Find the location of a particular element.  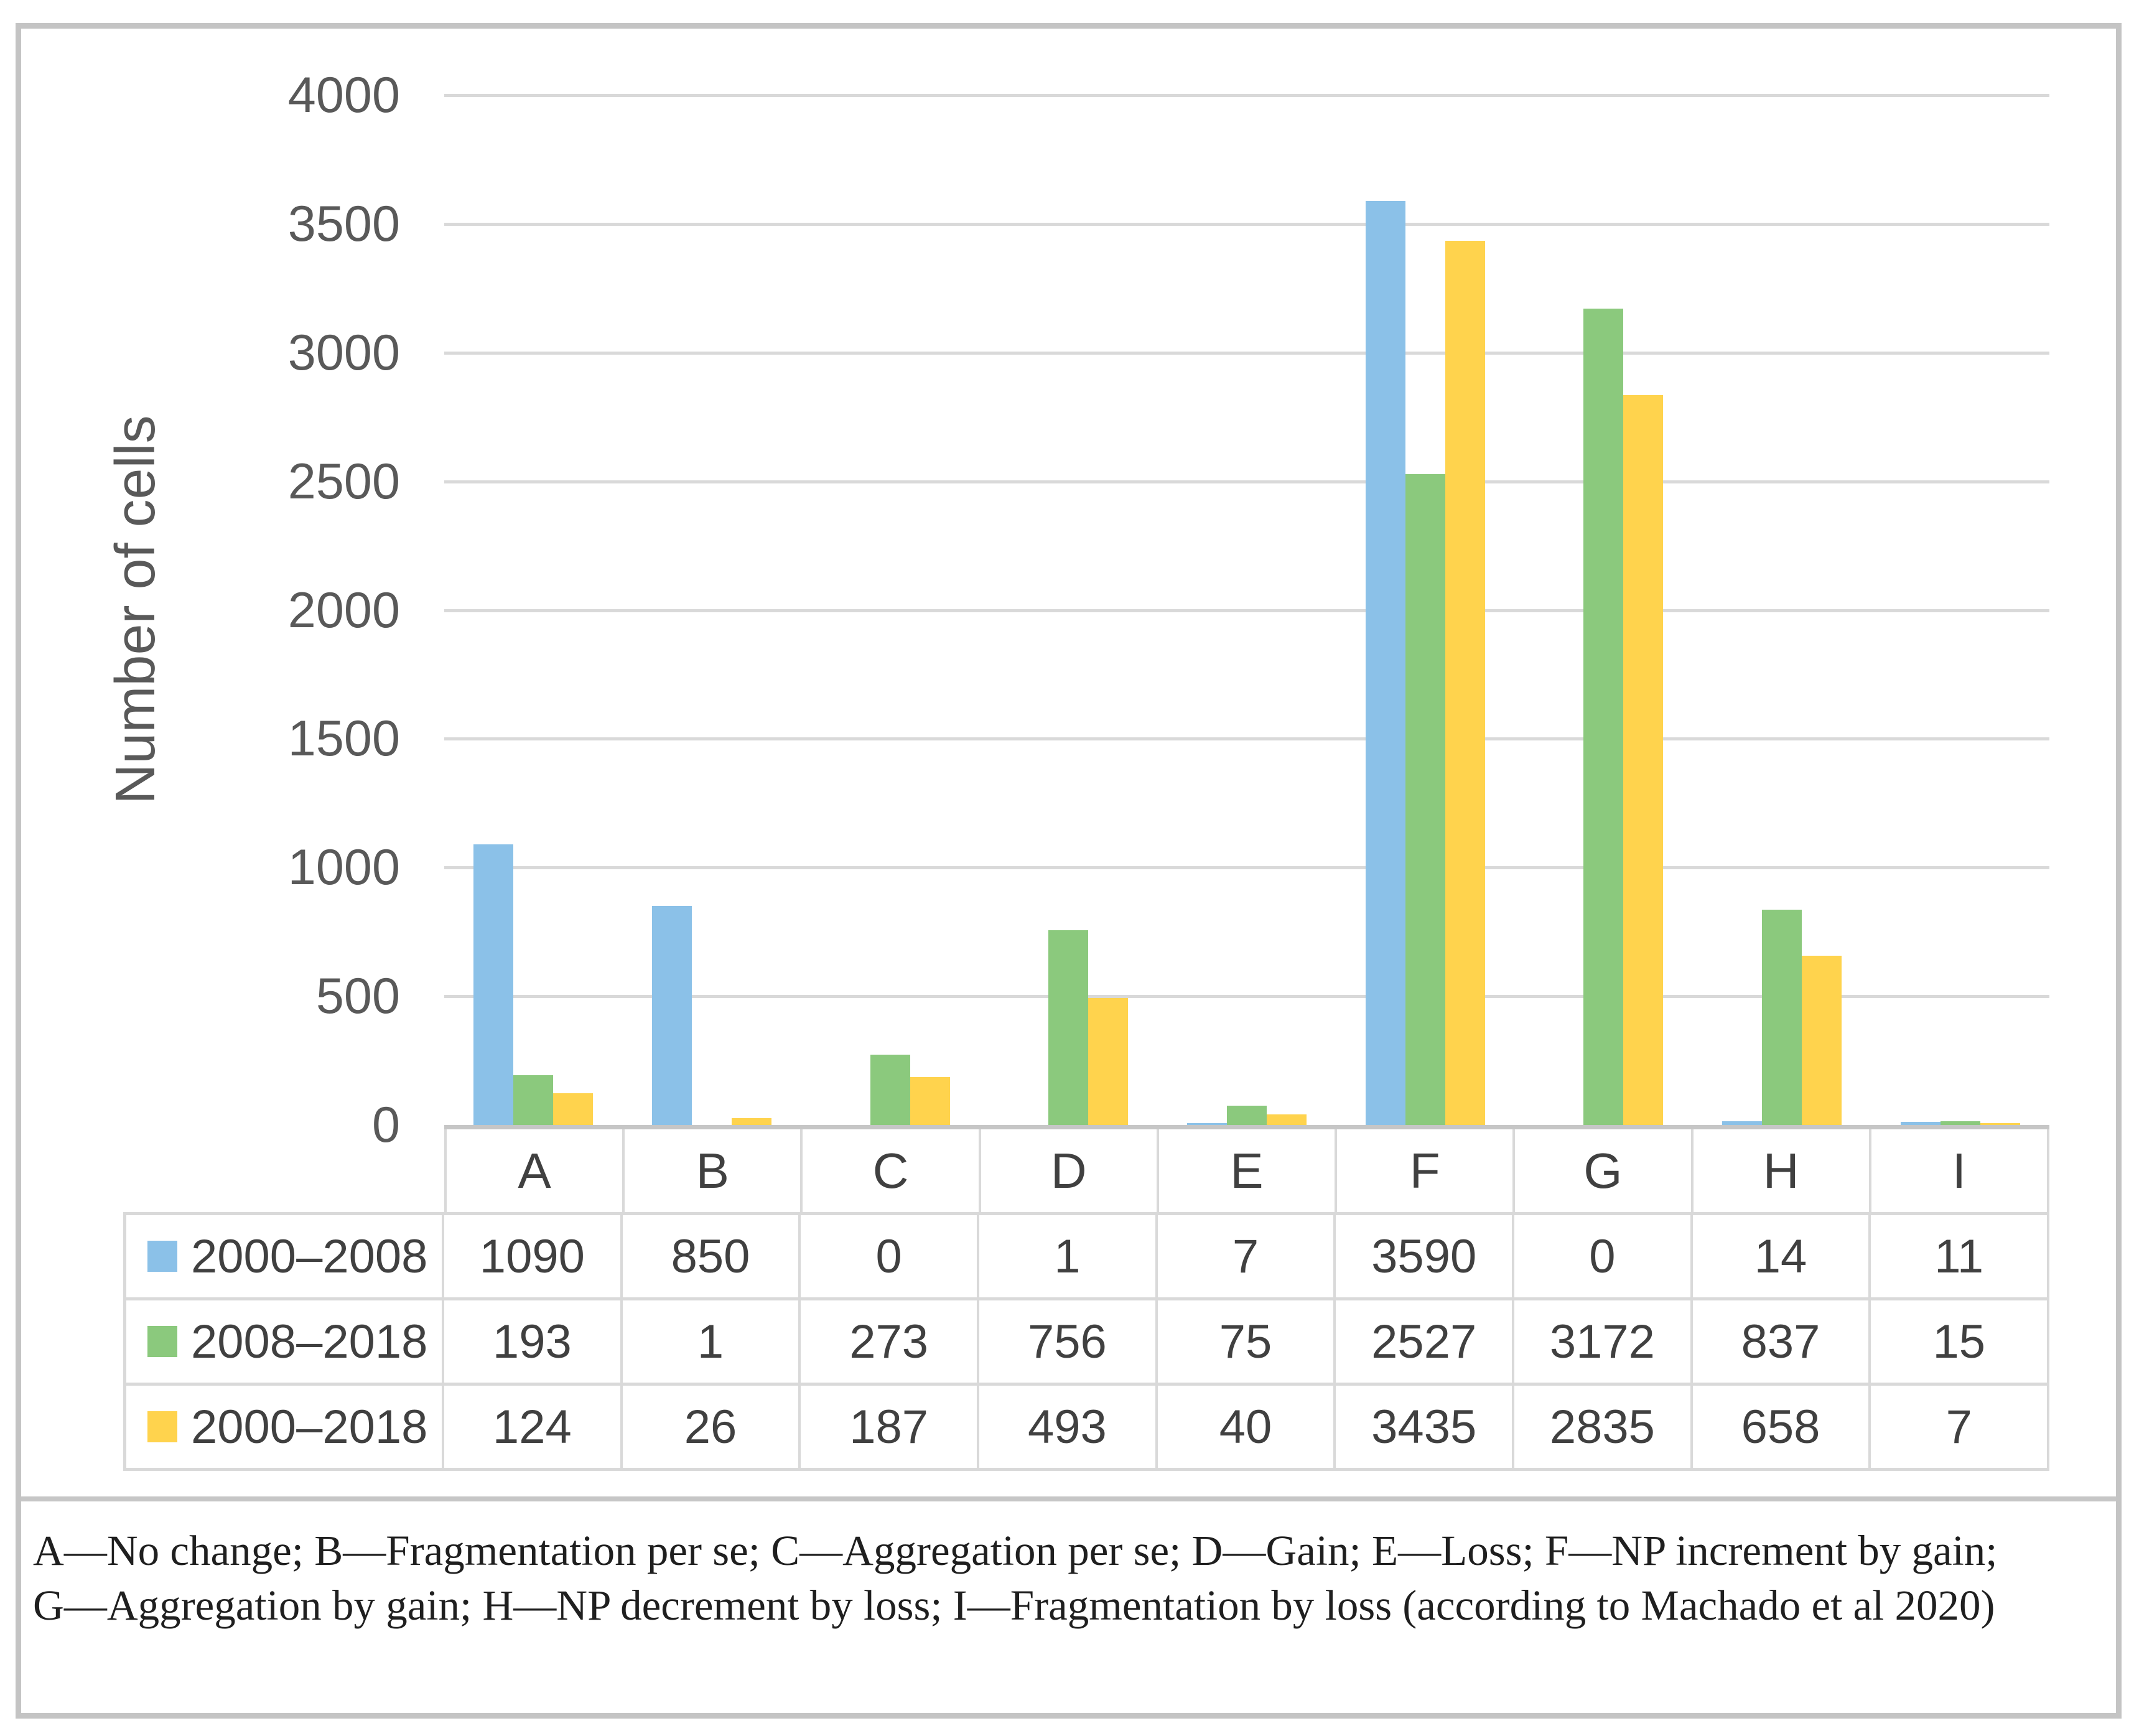

value-cell-H: 658 is located at coordinates (1782, 1427).